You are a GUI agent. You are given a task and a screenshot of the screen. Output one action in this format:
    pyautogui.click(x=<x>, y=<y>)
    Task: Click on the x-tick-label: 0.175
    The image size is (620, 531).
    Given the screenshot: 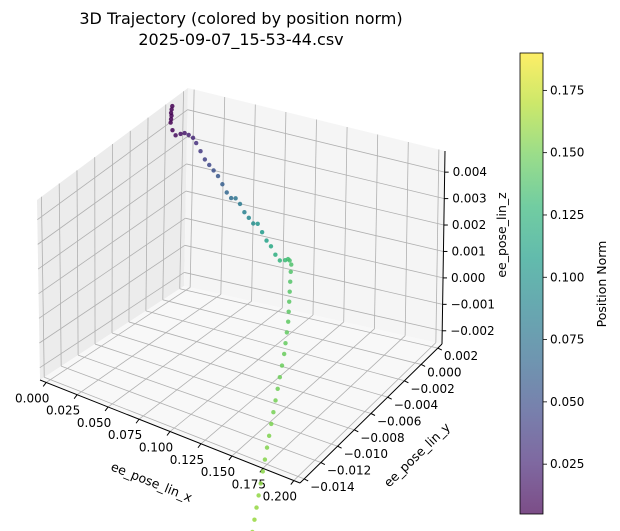 What is the action you would take?
    pyautogui.click(x=249, y=484)
    